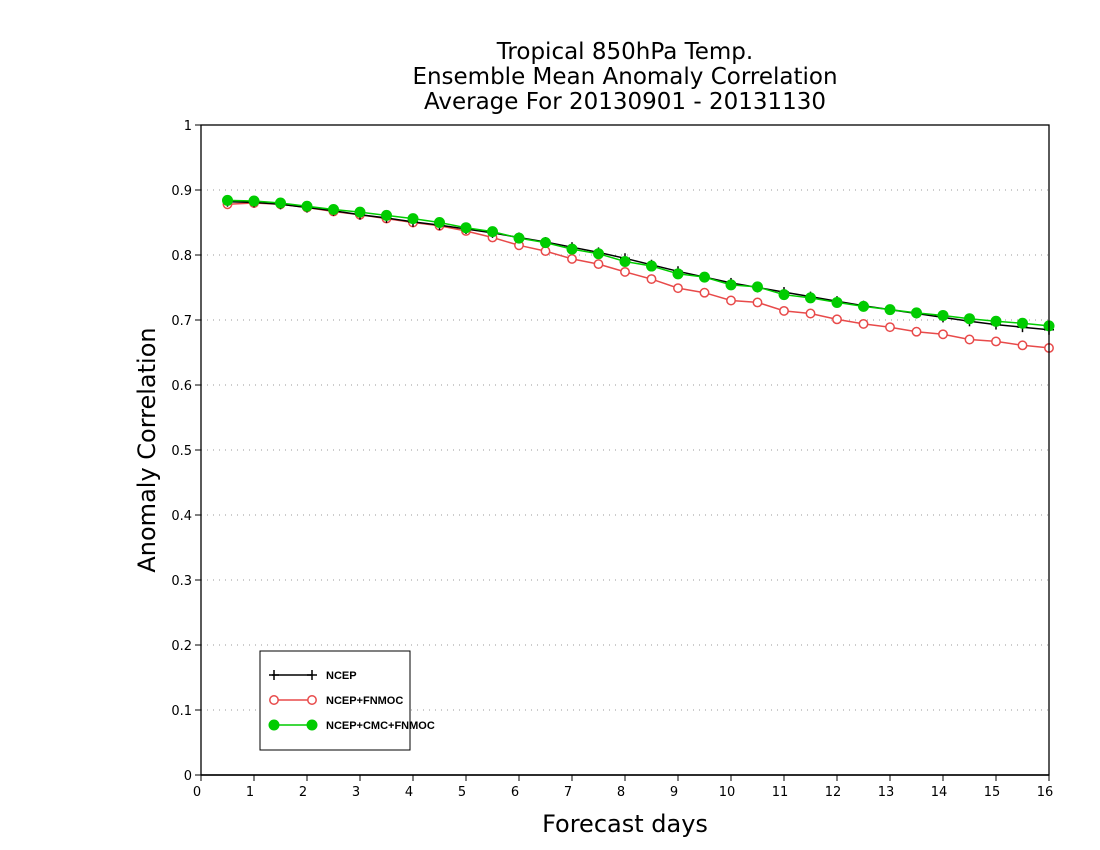 This screenshot has width=1100, height=850. What do you see at coordinates (380, 726) in the screenshot?
I see `legend-label: NCEP+CMC+FNMOC` at bounding box center [380, 726].